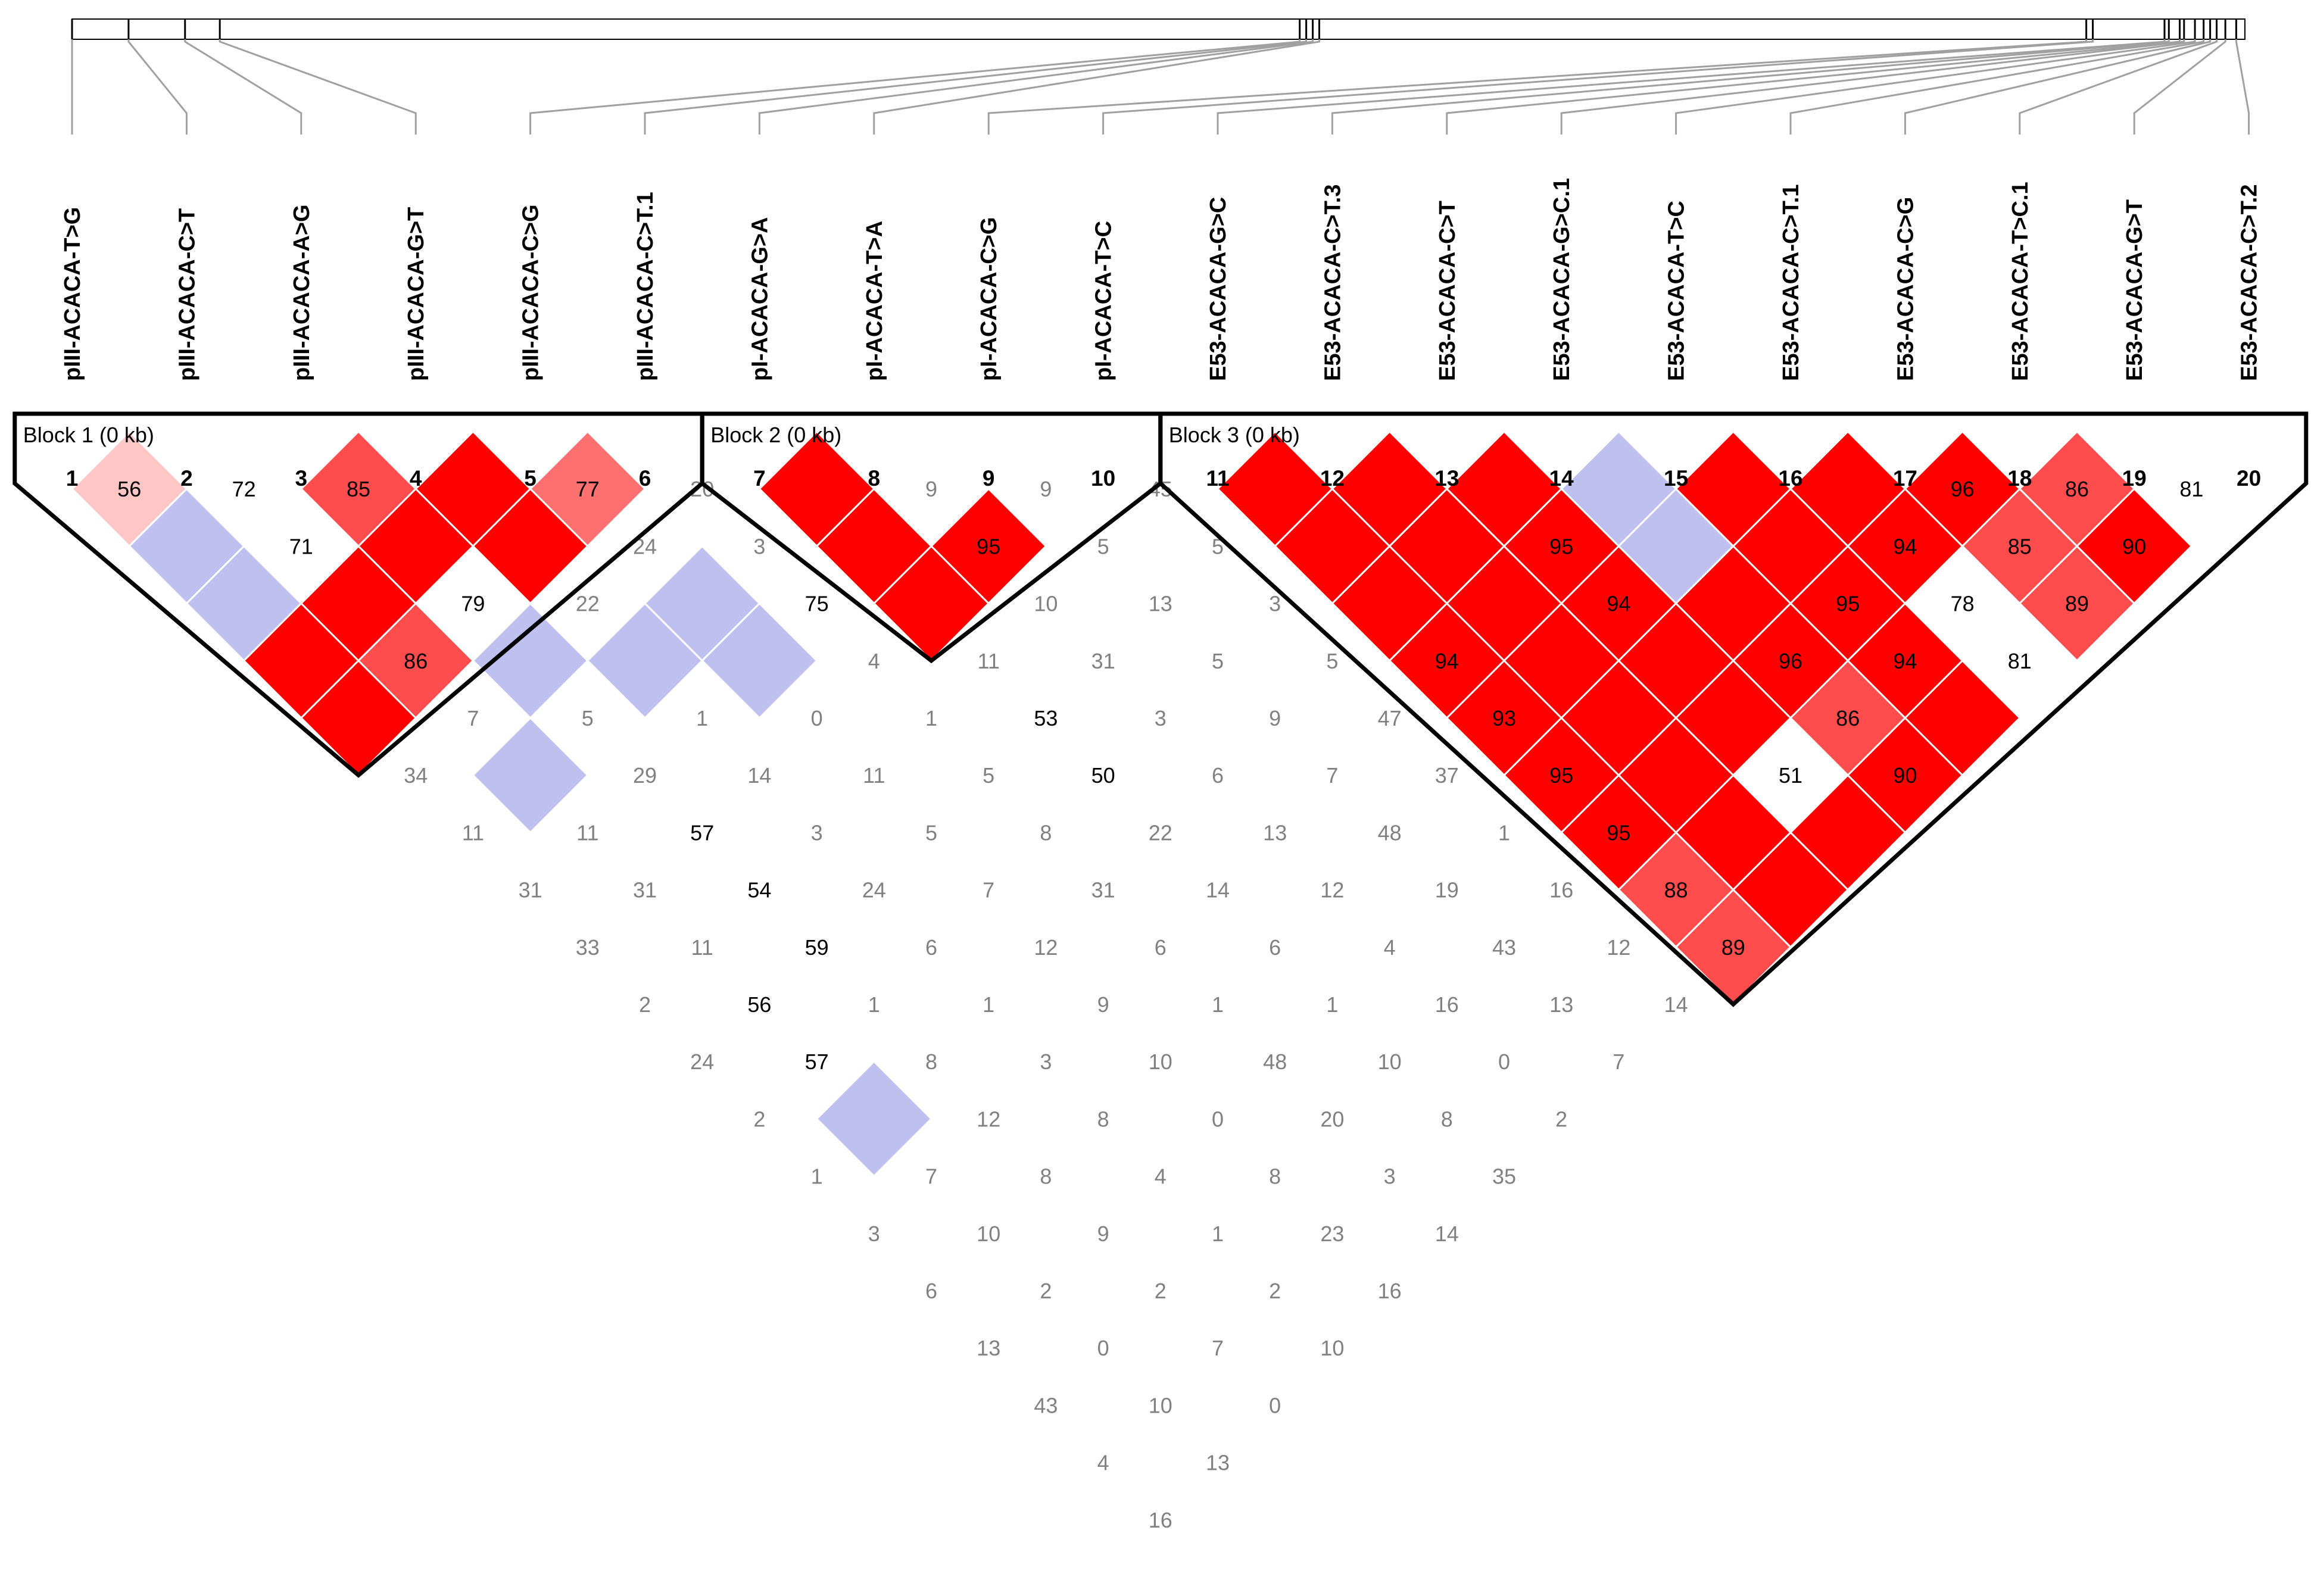 This screenshot has width=2311, height=1596. I want to click on snp-number-11: 11, so click(1217, 478).